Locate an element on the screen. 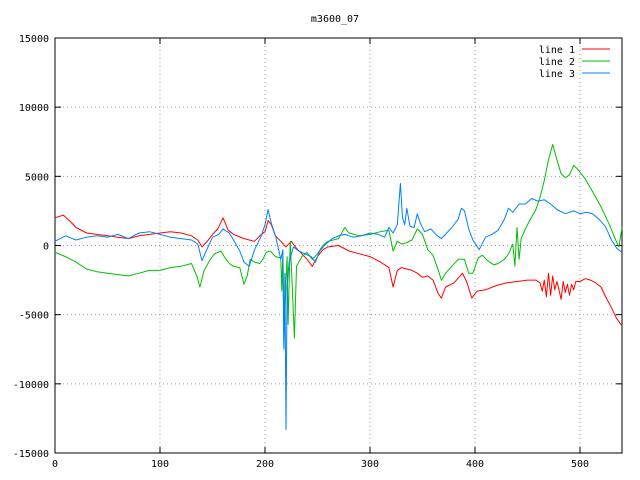 This screenshot has width=640, height=480. legend-label-1: line 1 is located at coordinates (557, 50).